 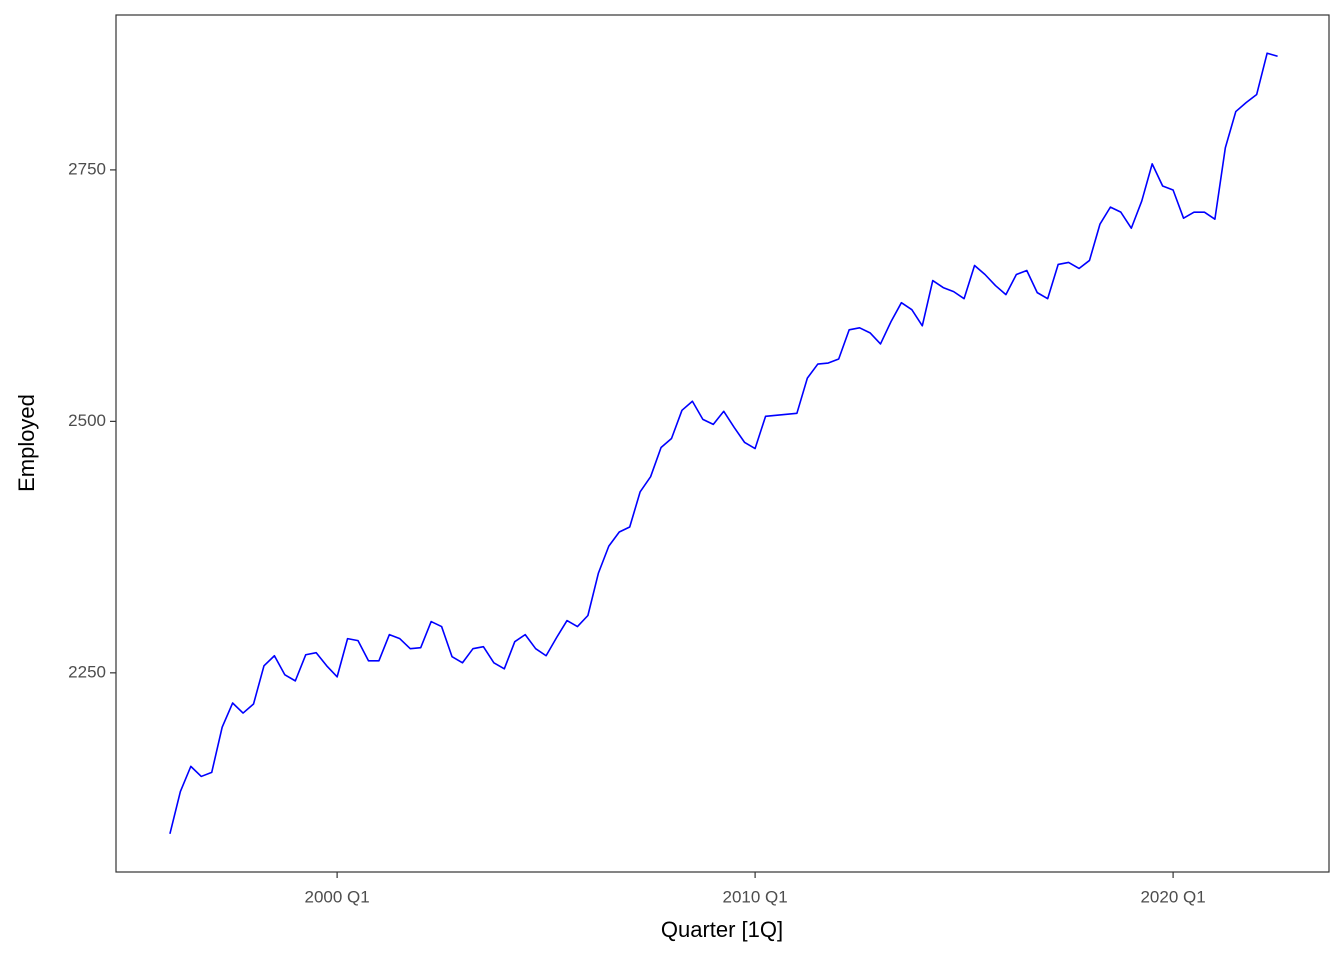 What do you see at coordinates (1172, 896) in the screenshot?
I see `x-tick-label: 2020 Q1` at bounding box center [1172, 896].